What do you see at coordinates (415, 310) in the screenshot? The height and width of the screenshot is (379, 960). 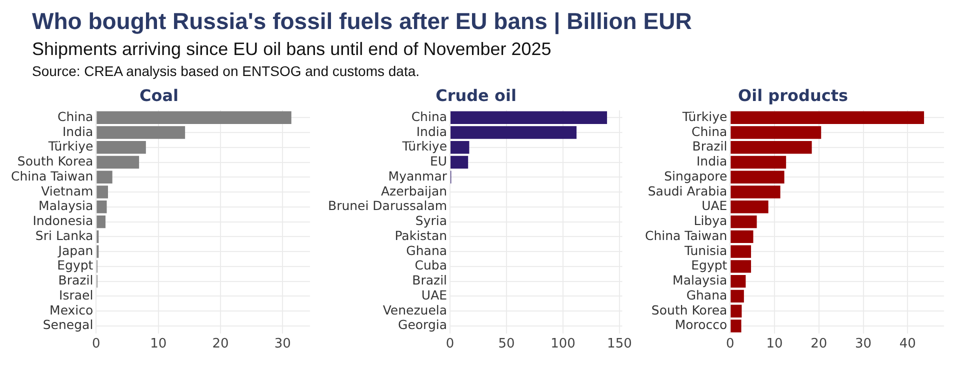 I see `y-tick-label: Venezuela` at bounding box center [415, 310].